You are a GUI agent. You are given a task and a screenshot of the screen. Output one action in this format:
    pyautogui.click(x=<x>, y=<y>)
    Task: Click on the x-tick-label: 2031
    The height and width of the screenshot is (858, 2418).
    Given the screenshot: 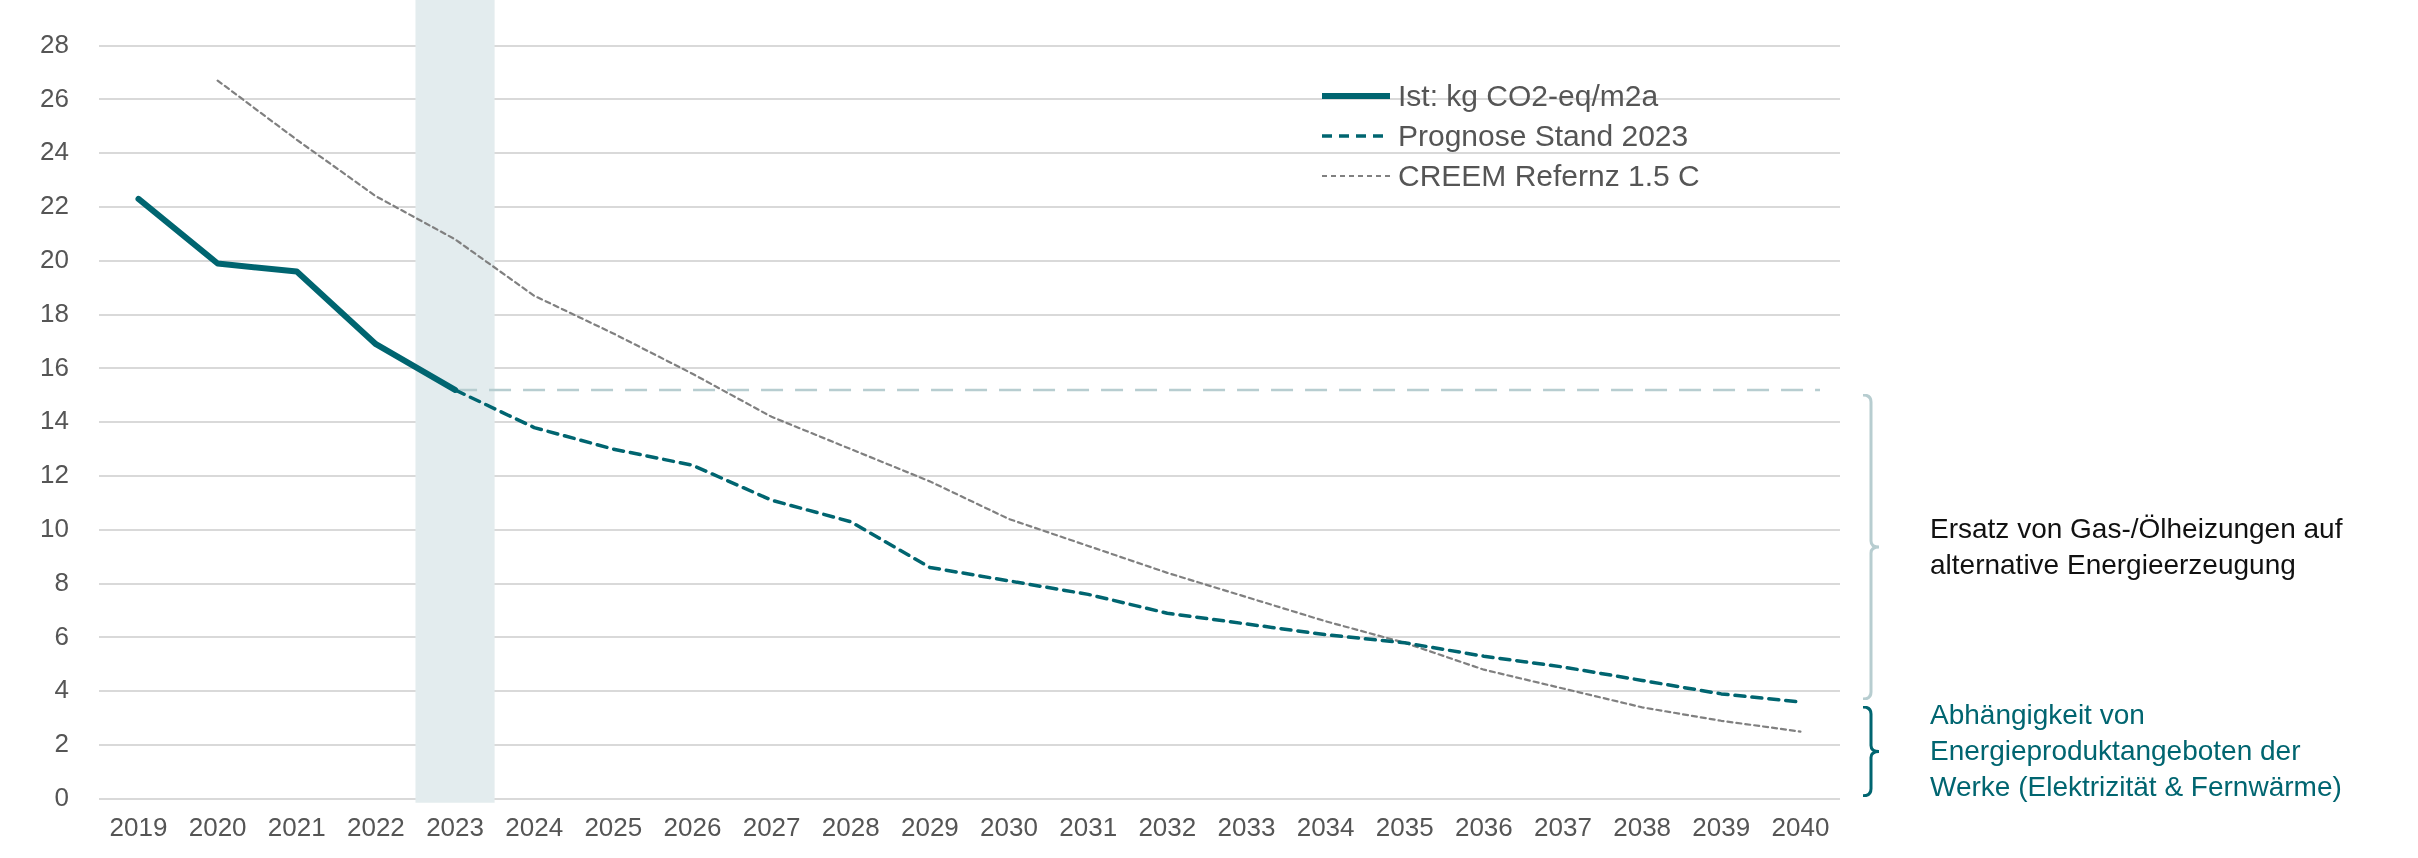 What is the action you would take?
    pyautogui.click(x=1088, y=826)
    